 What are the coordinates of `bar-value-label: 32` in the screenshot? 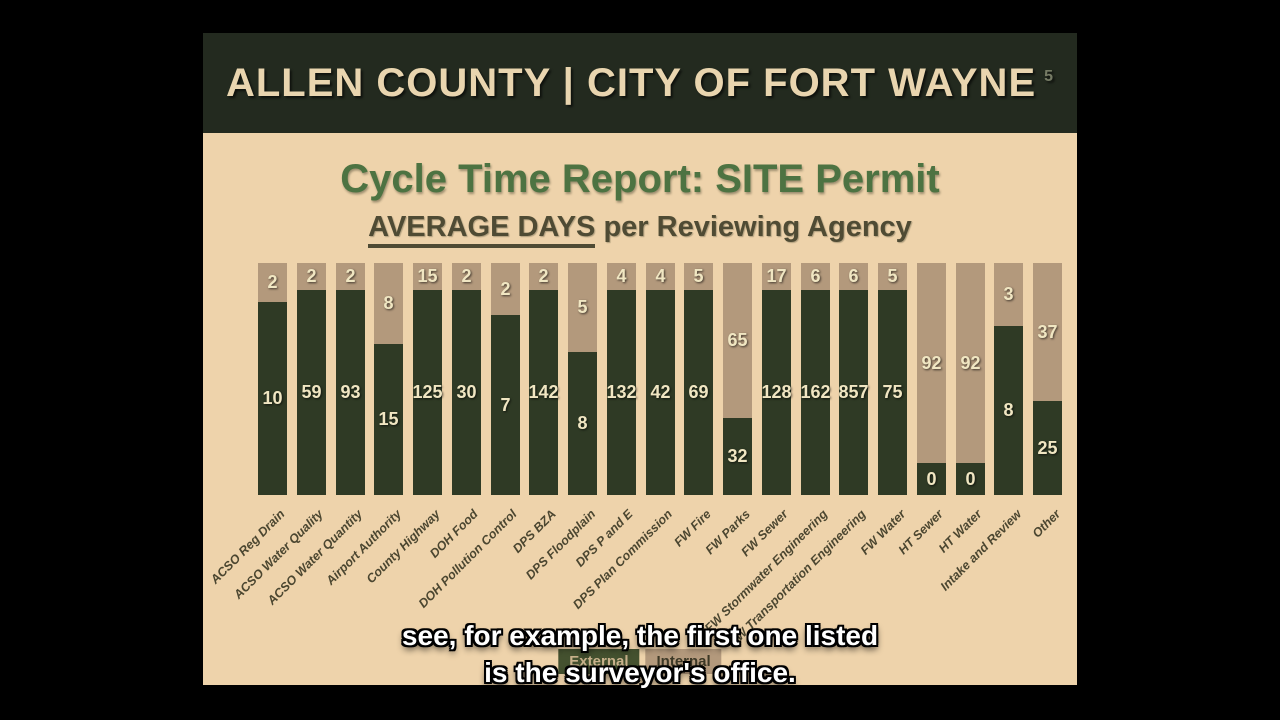 It's located at (737, 456).